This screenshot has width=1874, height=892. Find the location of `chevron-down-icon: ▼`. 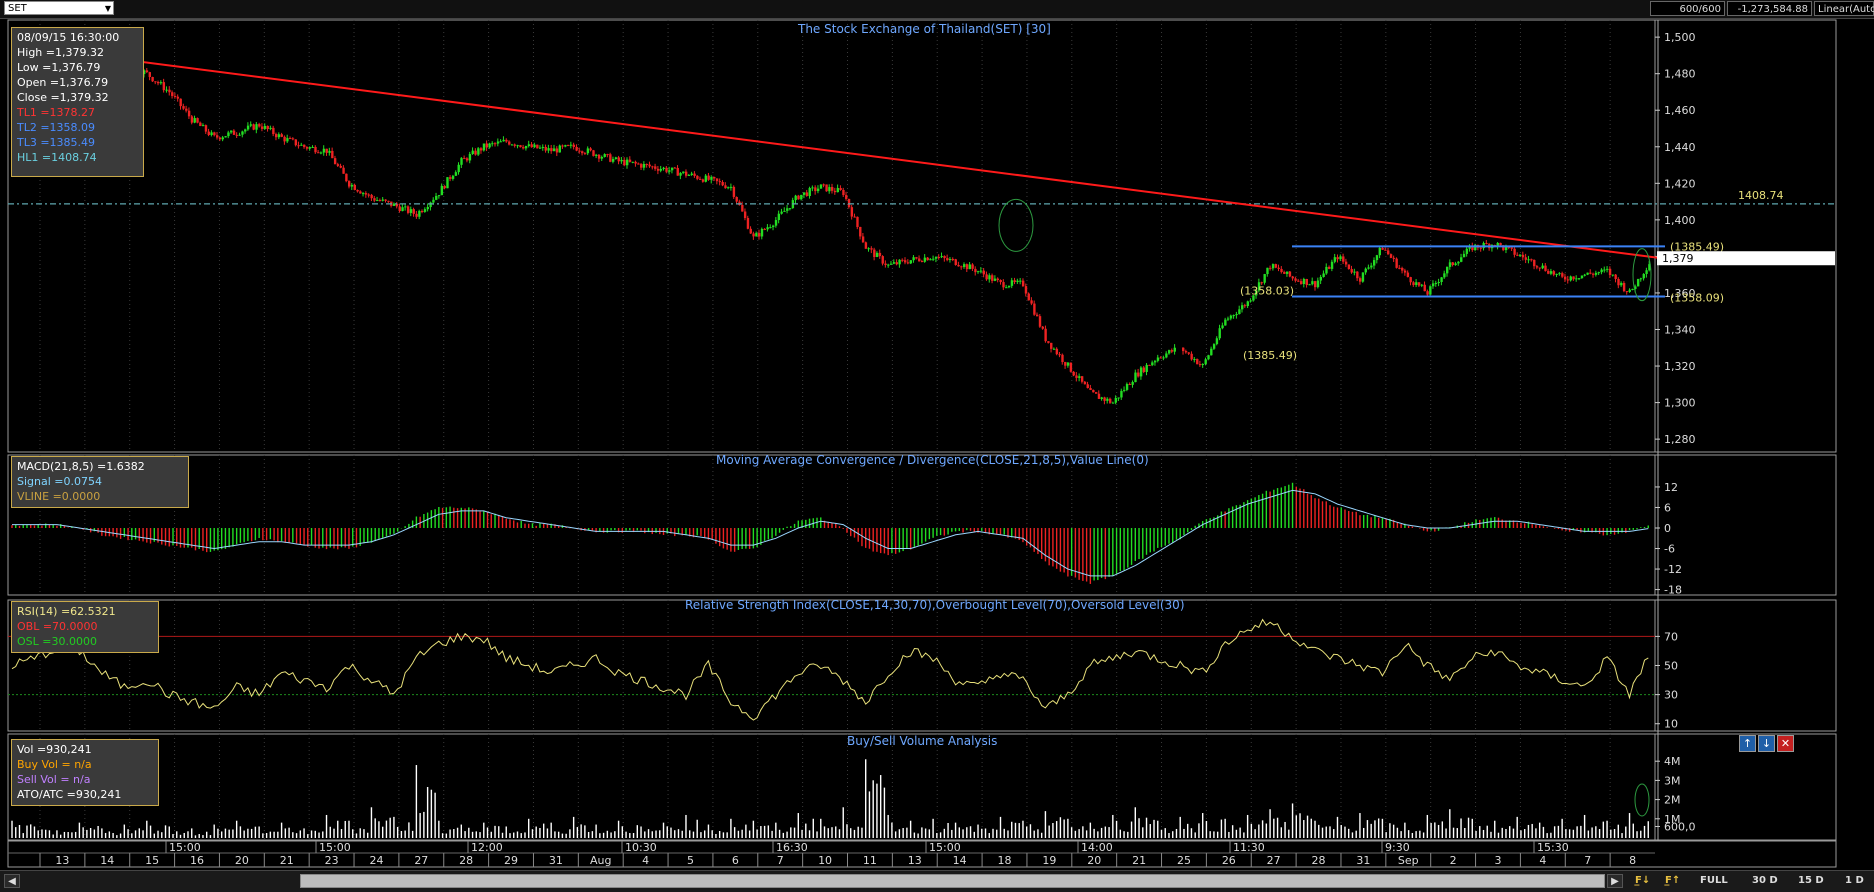

chevron-down-icon: ▼ is located at coordinates (107, 8).